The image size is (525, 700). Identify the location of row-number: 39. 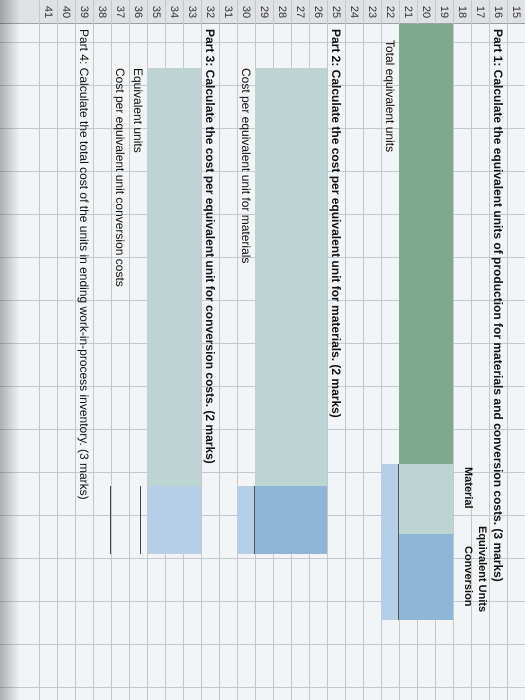
(84, 12).